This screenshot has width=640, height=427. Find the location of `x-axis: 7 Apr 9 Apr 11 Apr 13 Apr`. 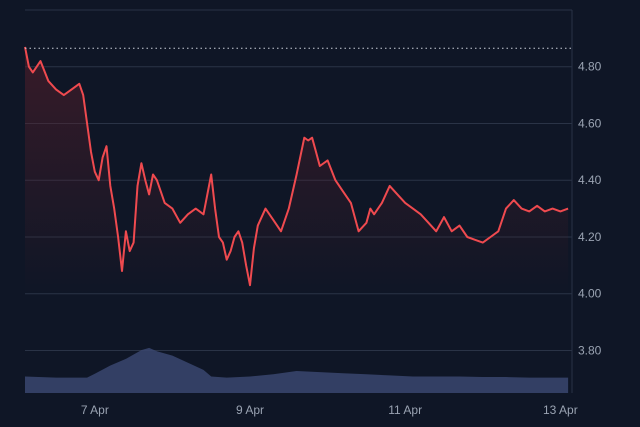

x-axis: 7 Apr 9 Apr 11 Apr 13 Apr is located at coordinates (329, 410).